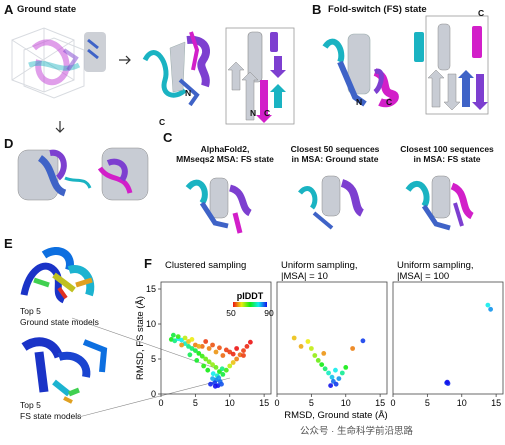 The image size is (505, 445). I want to click on caption-2-line-1: Closest 50 sequences, so click(335, 149).